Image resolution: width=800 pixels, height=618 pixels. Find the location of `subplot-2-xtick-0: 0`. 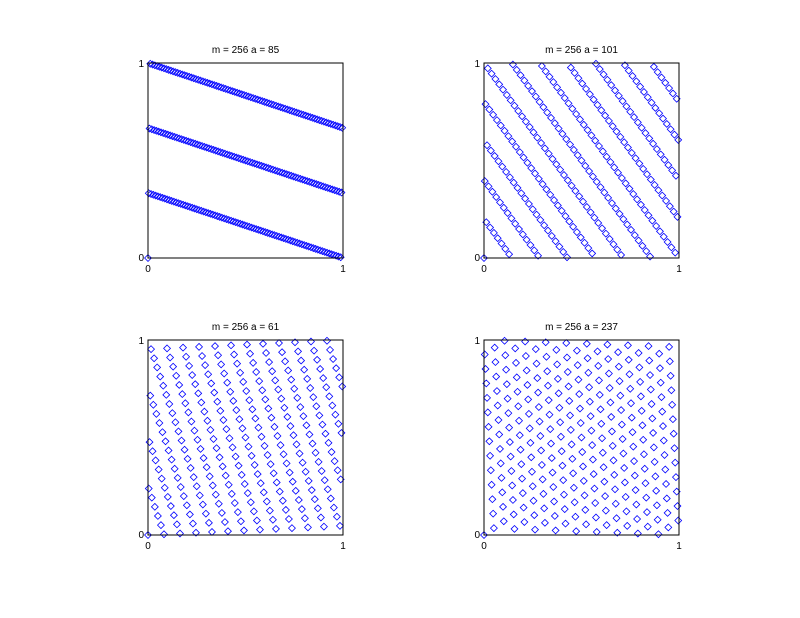

subplot-2-xtick-0: 0 is located at coordinates (484, 269).